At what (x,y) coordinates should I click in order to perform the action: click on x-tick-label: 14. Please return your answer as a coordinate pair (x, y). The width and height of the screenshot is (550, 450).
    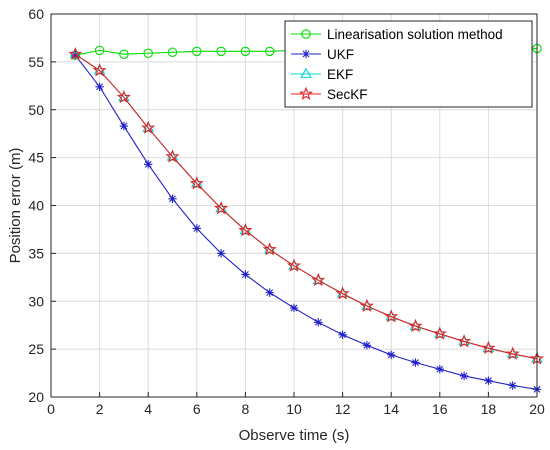
    Looking at the image, I should click on (391, 409).